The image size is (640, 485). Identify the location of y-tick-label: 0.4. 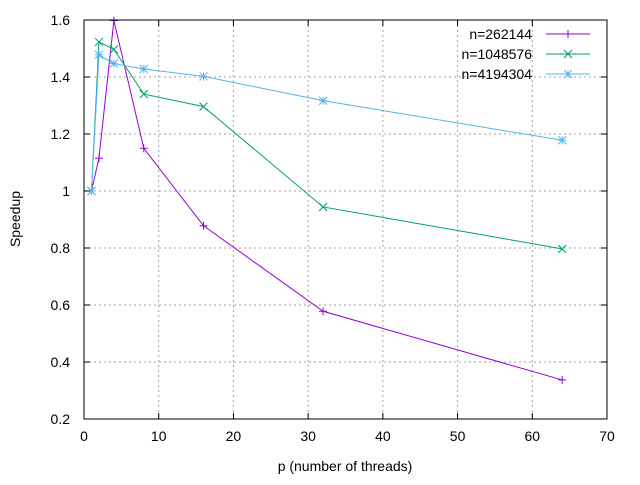
(61, 362).